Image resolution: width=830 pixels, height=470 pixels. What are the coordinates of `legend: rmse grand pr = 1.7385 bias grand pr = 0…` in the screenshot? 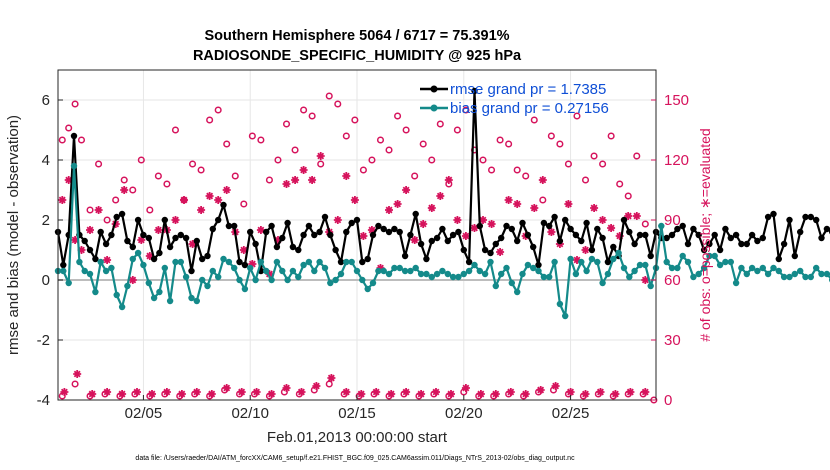 It's located at (514, 99).